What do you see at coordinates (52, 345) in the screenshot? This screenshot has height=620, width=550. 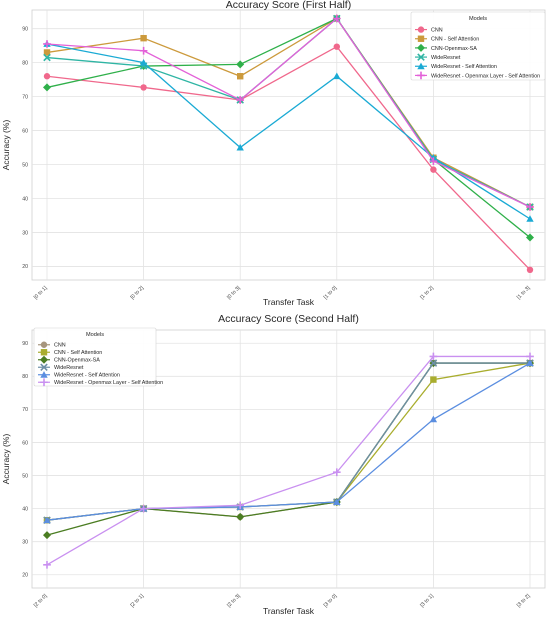 I see `legend-item: CNN` at bounding box center [52, 345].